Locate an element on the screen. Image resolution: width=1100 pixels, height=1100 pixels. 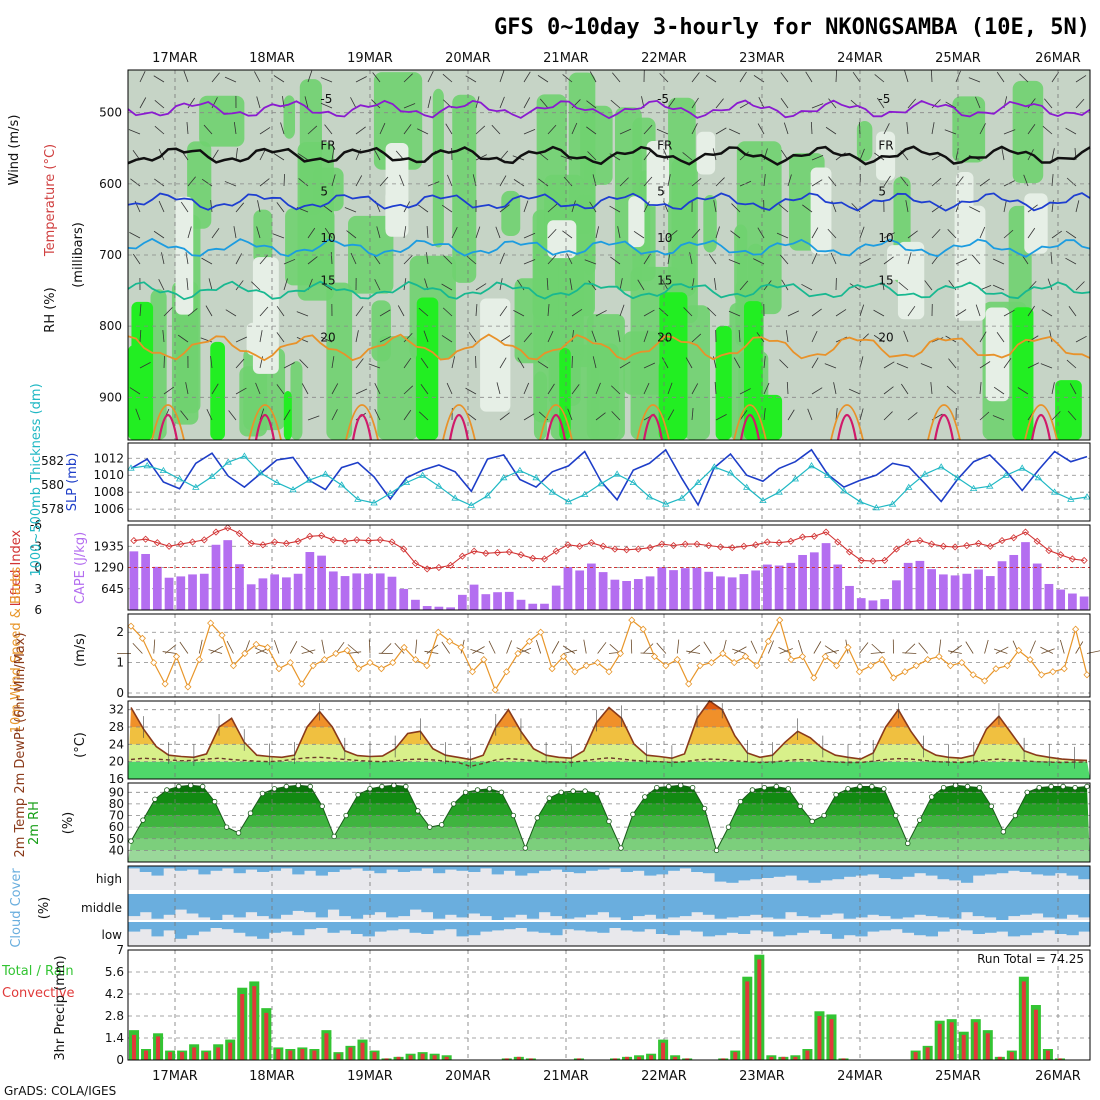
thickness-tick: 580 is located at coordinates (52, 485).